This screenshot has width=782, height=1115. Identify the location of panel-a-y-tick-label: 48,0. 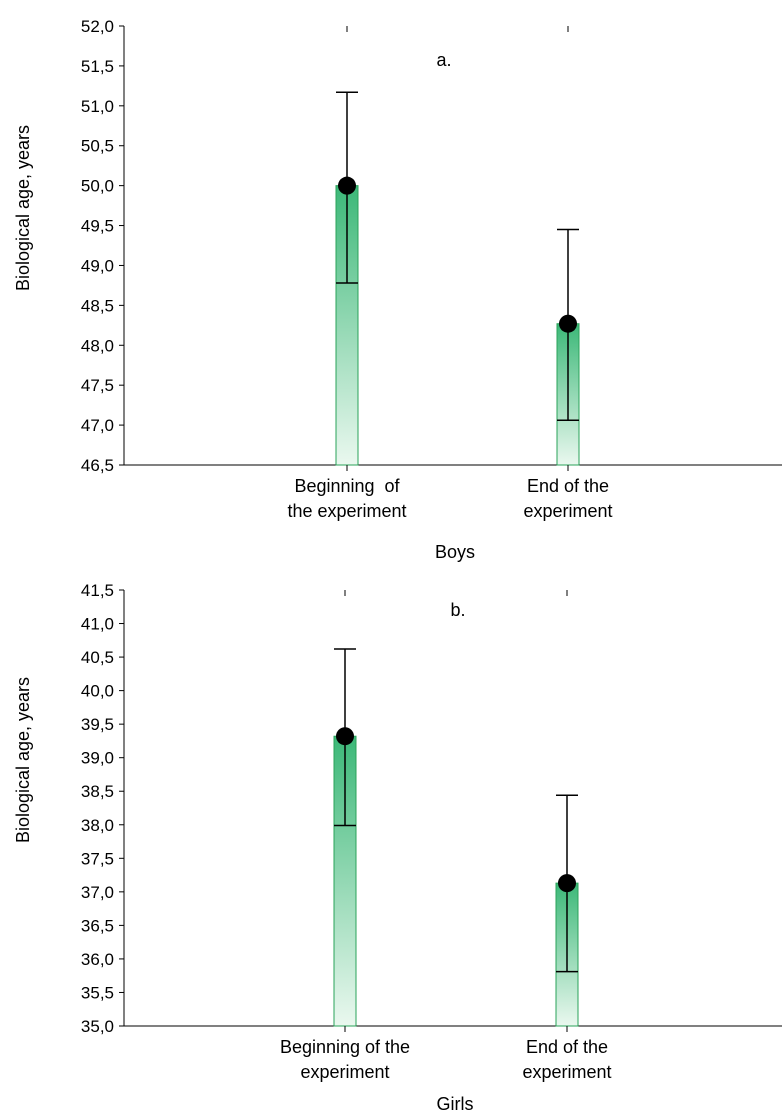
(97, 345).